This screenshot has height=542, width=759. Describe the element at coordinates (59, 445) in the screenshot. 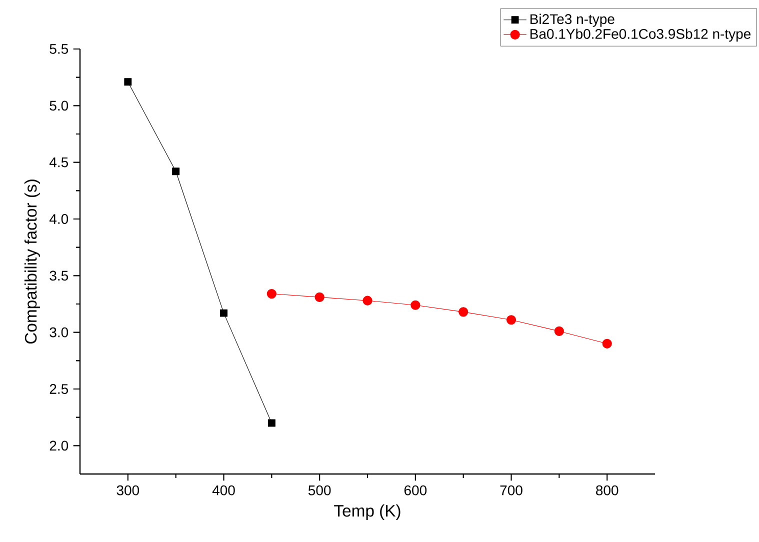

I see `y-tick-label: 2.0` at that location.